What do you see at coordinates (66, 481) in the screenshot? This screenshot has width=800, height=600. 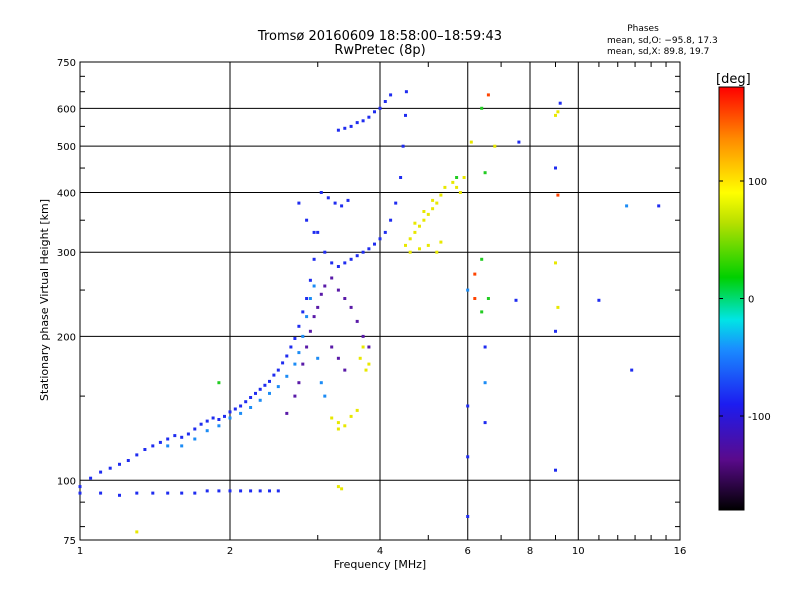 I see `y-tick-label: 100` at bounding box center [66, 481].